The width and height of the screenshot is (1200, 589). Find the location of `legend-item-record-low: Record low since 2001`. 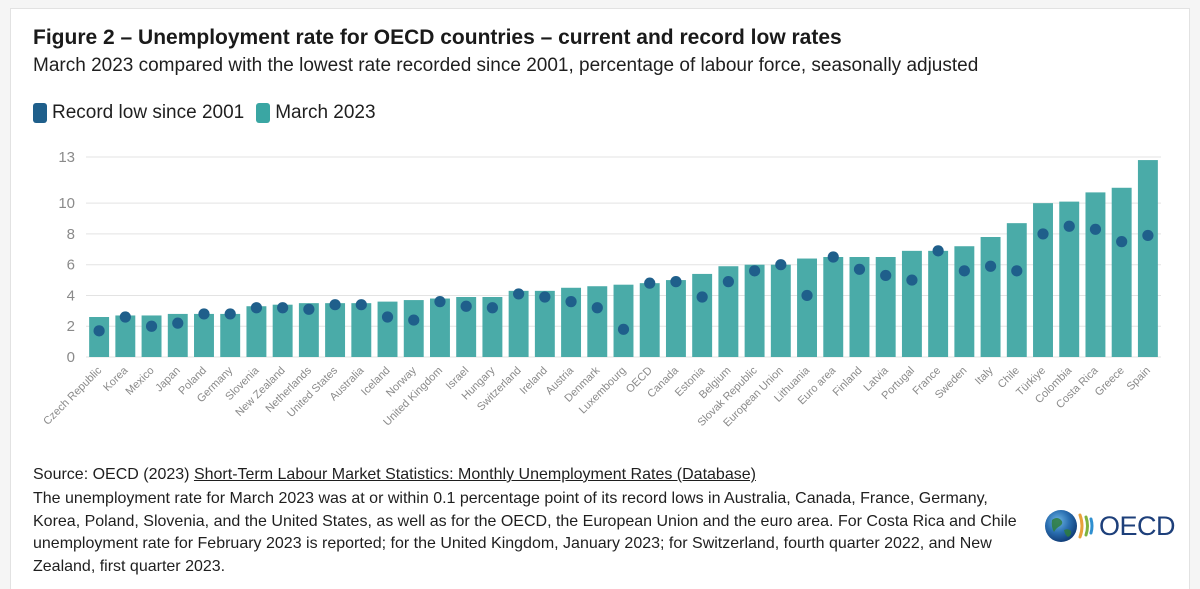

legend-item-record-low: Record low since 2001 is located at coordinates (138, 113).